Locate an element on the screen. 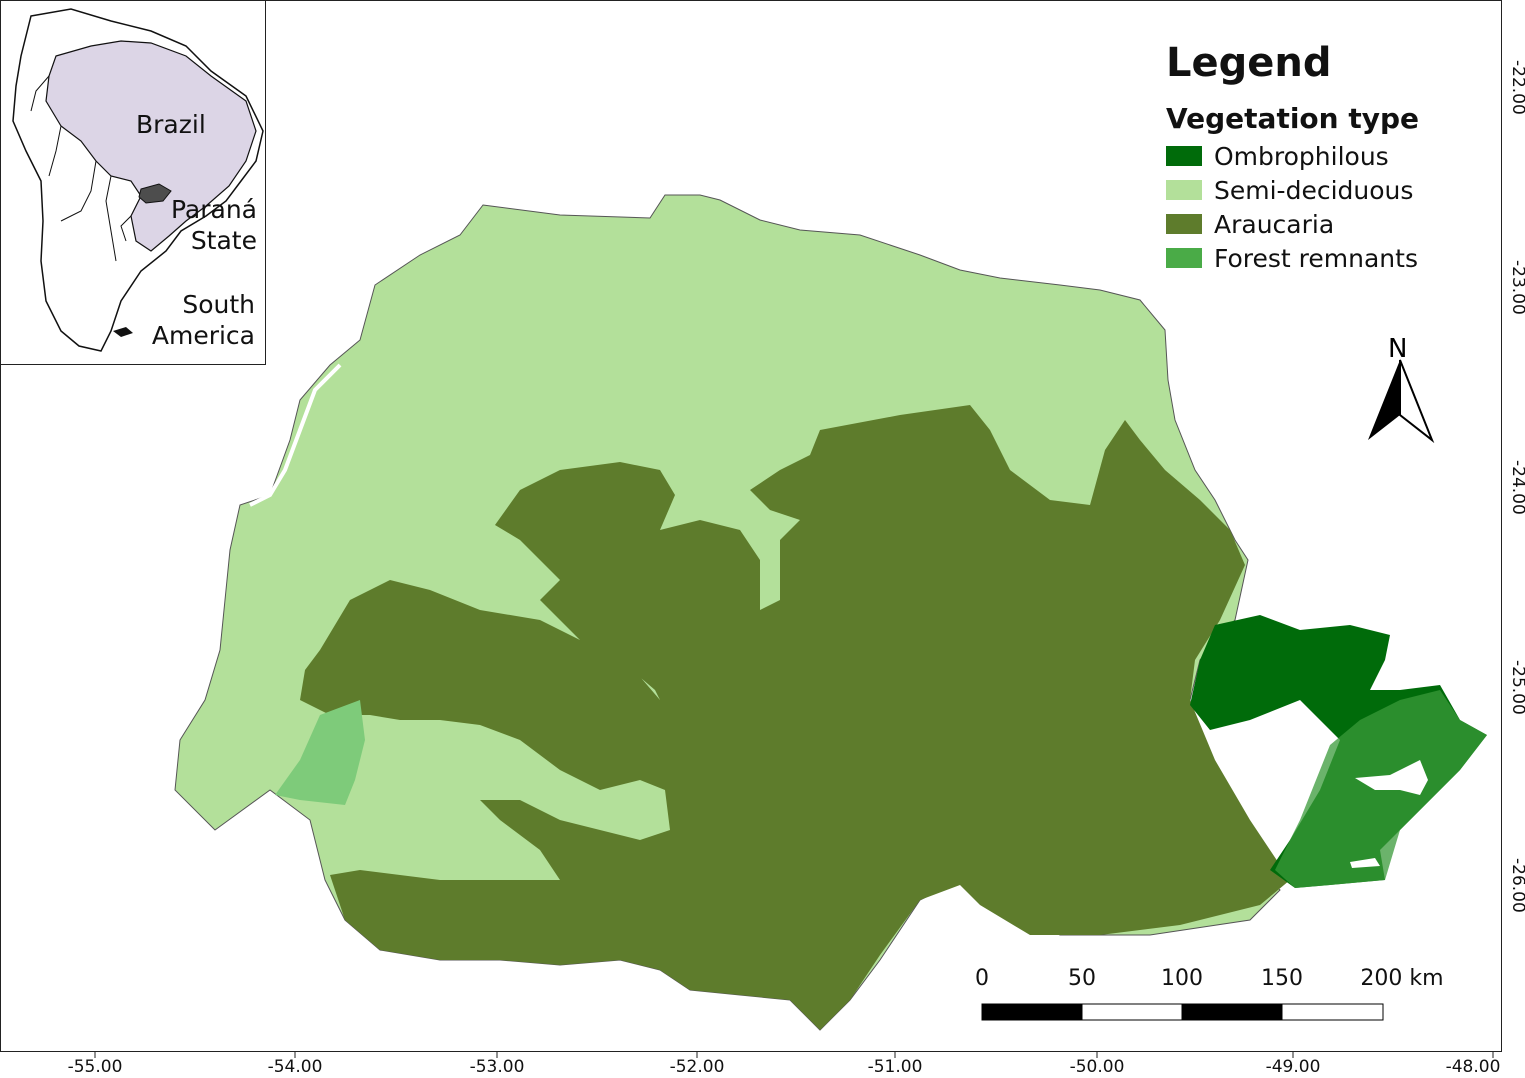 Image resolution: width=1525 pixels, height=1078 pixels. legend-item-ombrophilous: Ombrophilous is located at coordinates (1292, 156).